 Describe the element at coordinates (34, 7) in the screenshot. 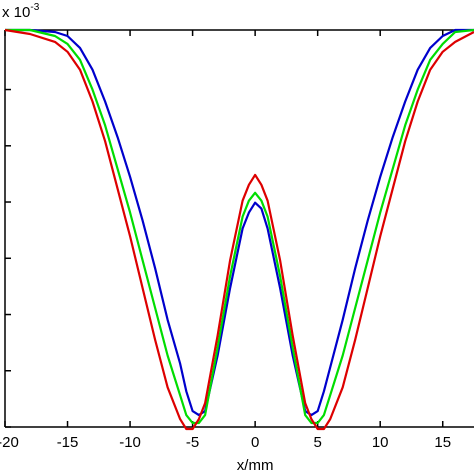

I see `y-axis-multiplier-exponent: -3` at that location.